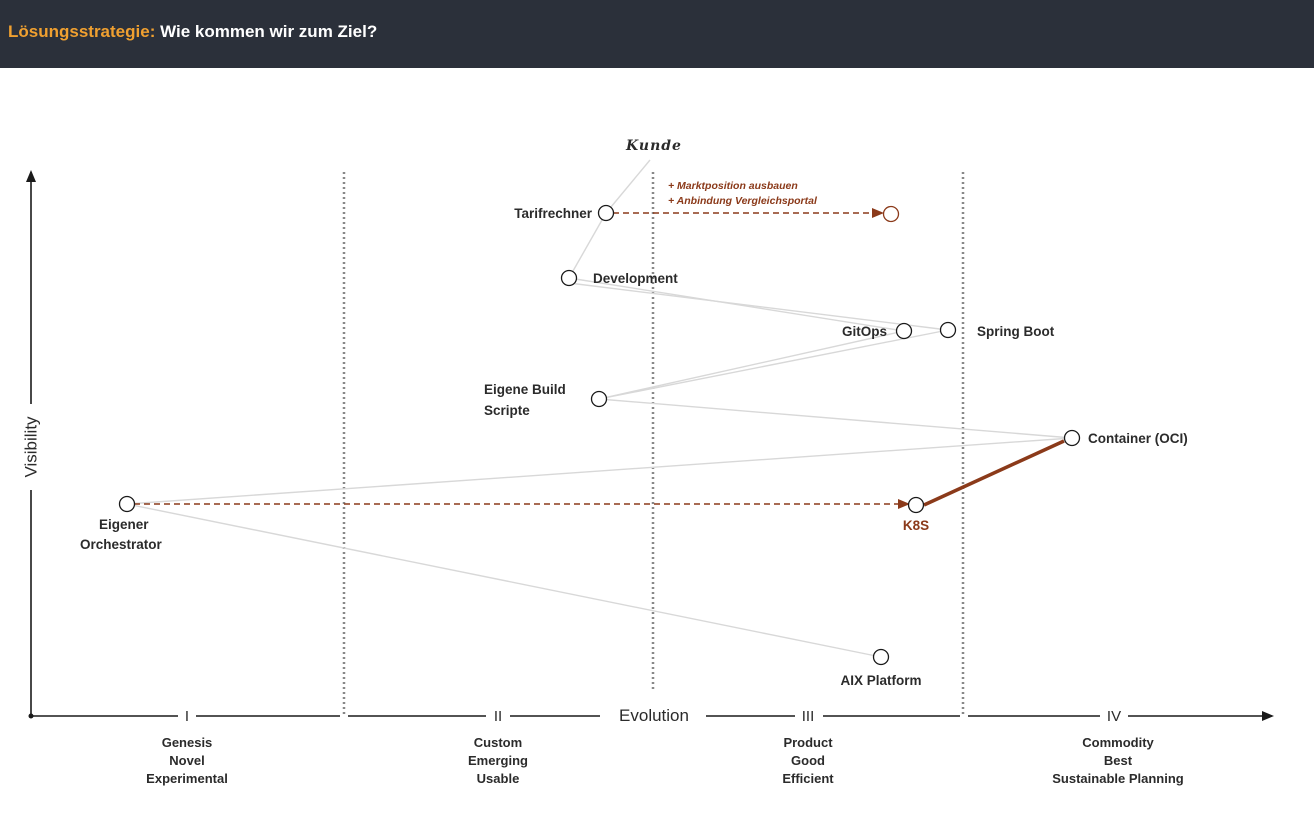 This screenshot has width=1314, height=823. I want to click on phase-4-line-2: Best, so click(1118, 760).